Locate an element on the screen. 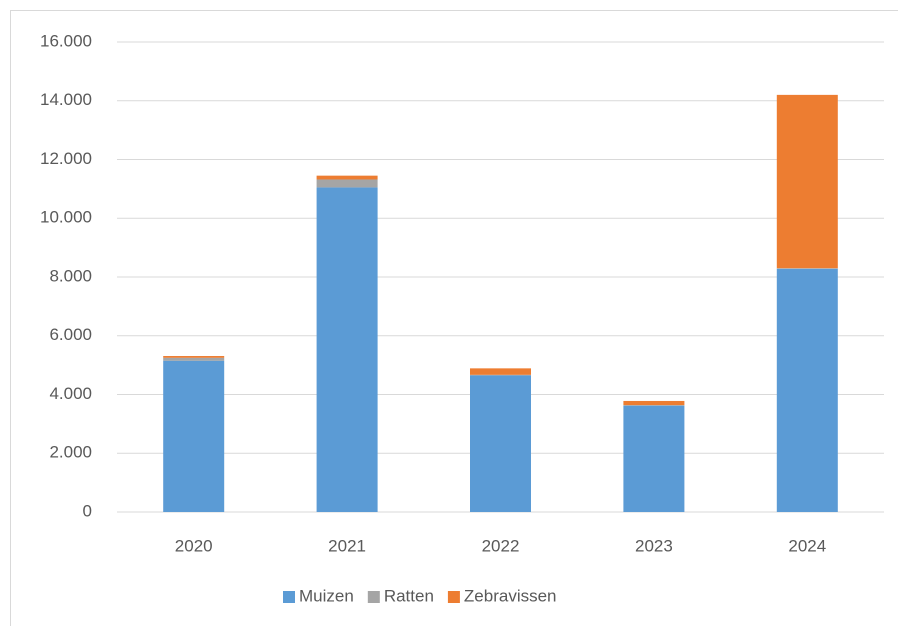 The width and height of the screenshot is (898, 626). y-tick-label: 16.000 is located at coordinates (66, 40).